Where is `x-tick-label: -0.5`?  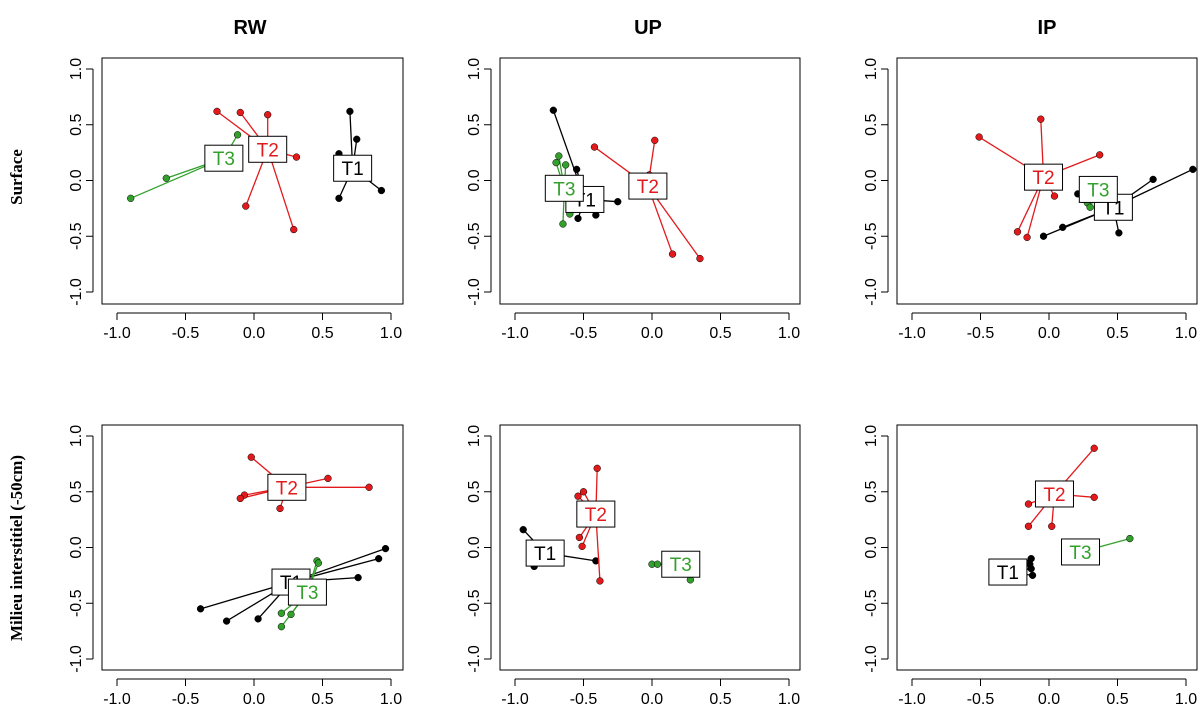
x-tick-label: -0.5 is located at coordinates (186, 699).